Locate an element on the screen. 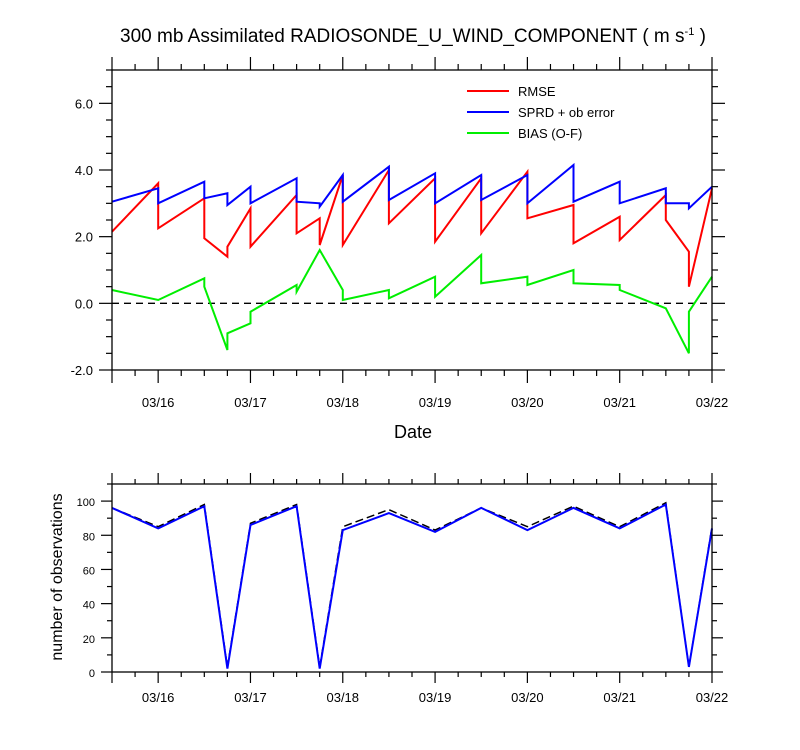  y-tick-label: 4.0 is located at coordinates (84, 170).